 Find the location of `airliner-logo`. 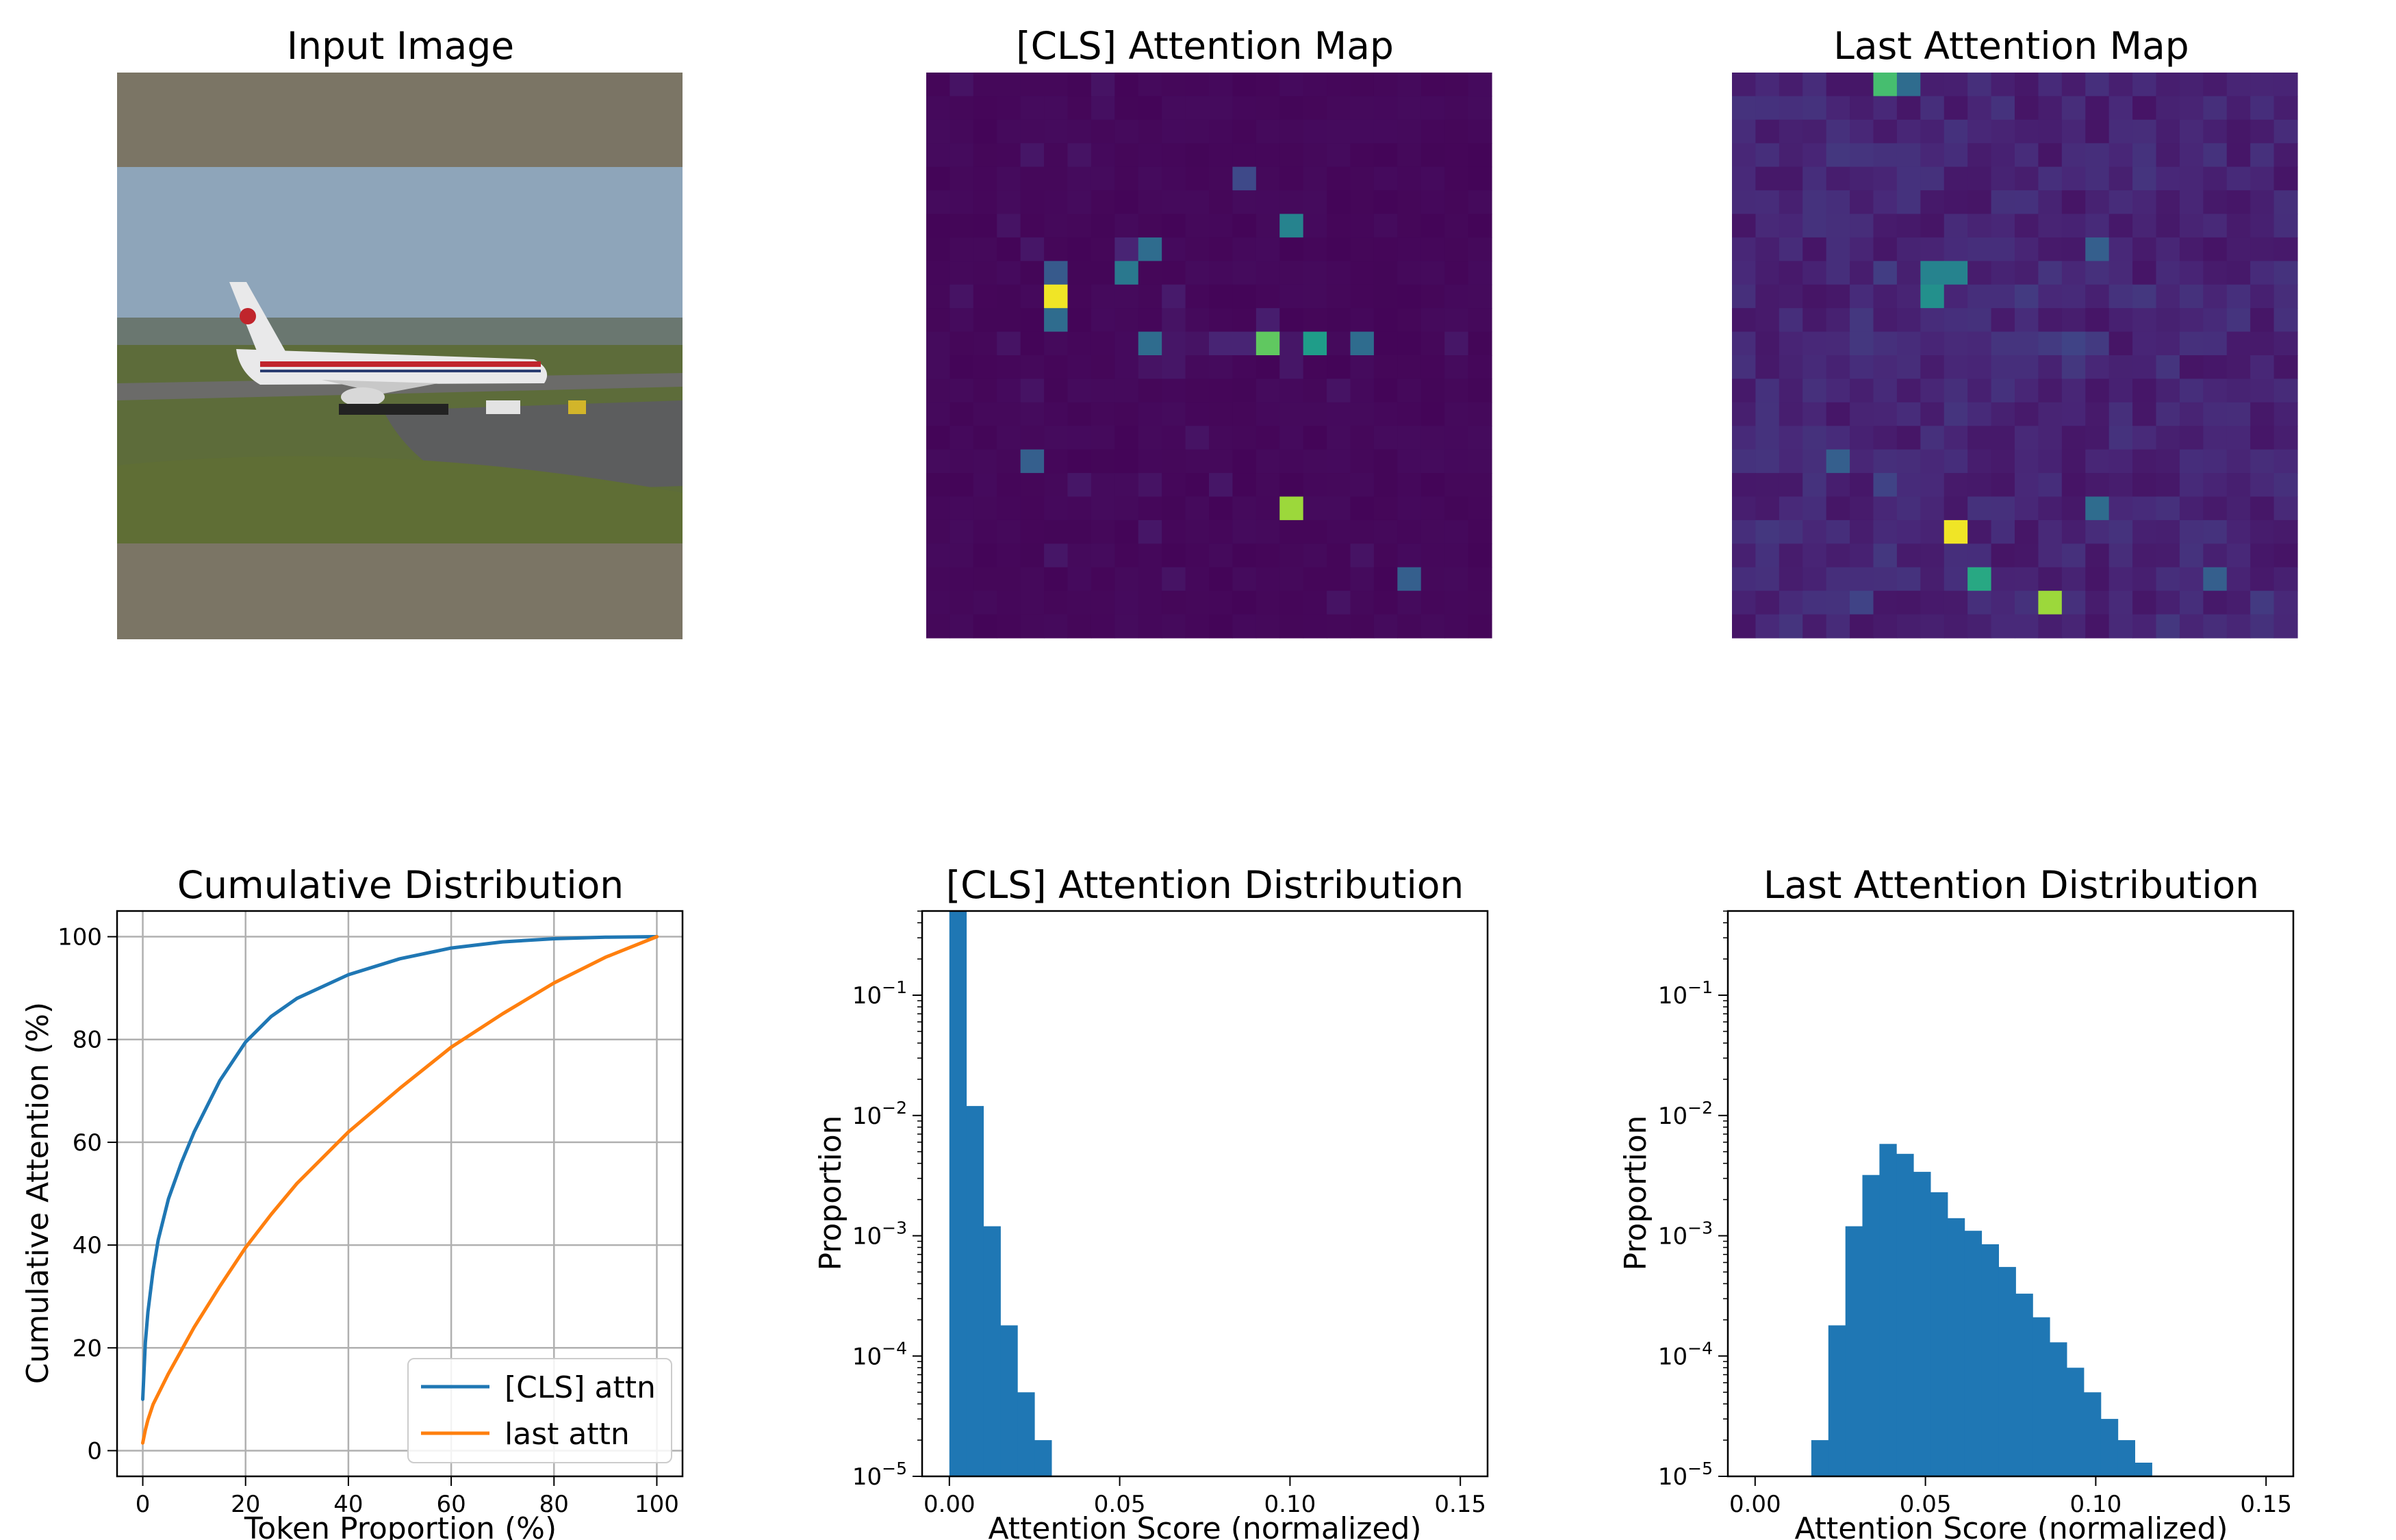

airliner-logo is located at coordinates (248, 316).